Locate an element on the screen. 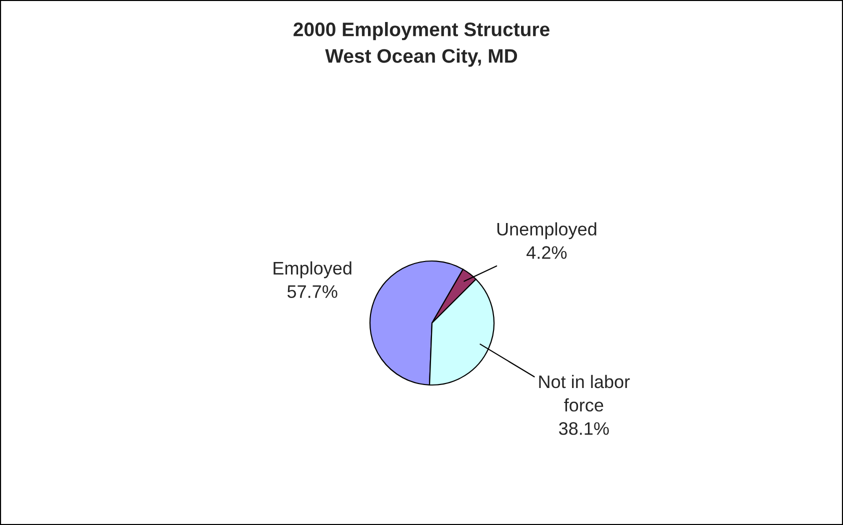  data-label: 38.1% is located at coordinates (583, 428).